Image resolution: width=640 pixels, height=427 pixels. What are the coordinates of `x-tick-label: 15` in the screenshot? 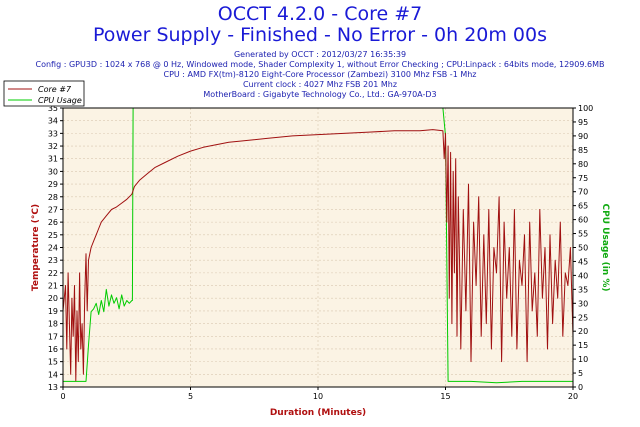 It's located at (445, 396).